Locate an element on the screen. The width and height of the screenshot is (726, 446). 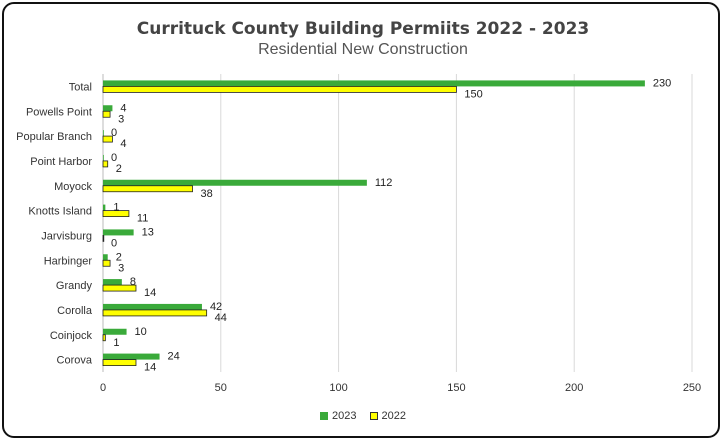
data-label-2022: 0 is located at coordinates (114, 243).